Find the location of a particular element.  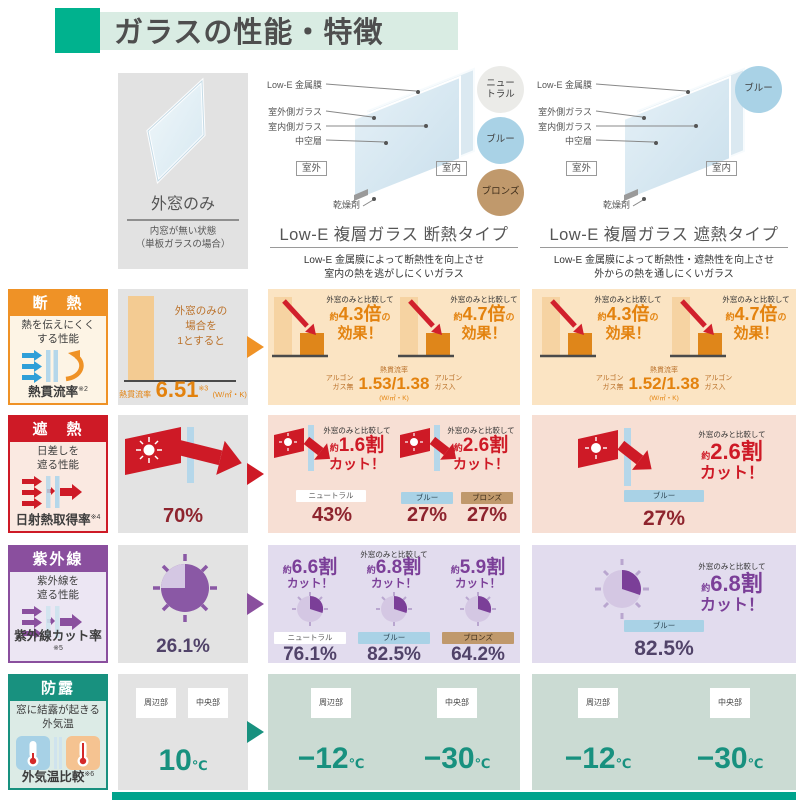

row-metric: 紫外線カット率※5 is located at coordinates (58, 640).